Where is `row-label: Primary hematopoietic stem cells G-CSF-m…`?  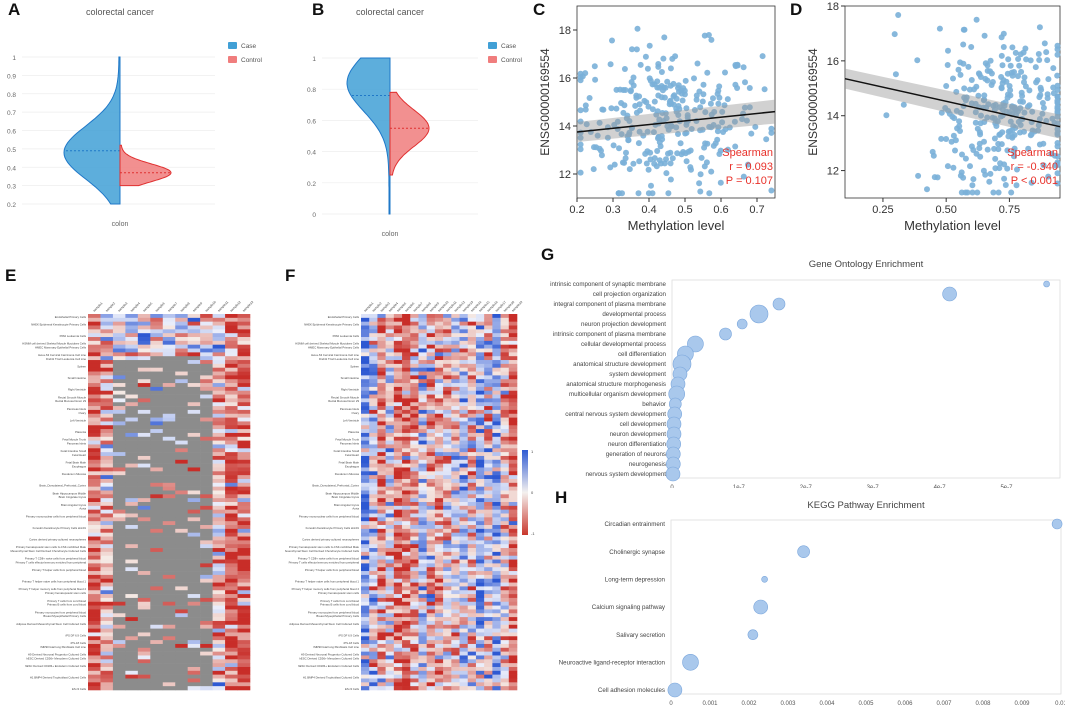 row-label: Primary hematopoietic stem cells G-CSF-m… is located at coordinates (324, 547).